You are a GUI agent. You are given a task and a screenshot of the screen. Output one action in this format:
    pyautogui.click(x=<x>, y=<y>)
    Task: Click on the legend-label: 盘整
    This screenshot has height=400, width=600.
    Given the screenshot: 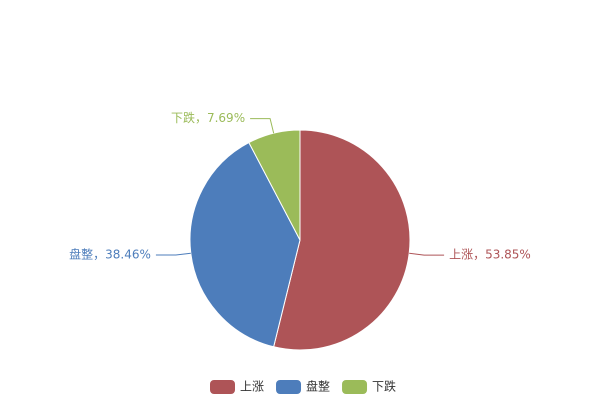 What is the action you would take?
    pyautogui.click(x=318, y=386)
    